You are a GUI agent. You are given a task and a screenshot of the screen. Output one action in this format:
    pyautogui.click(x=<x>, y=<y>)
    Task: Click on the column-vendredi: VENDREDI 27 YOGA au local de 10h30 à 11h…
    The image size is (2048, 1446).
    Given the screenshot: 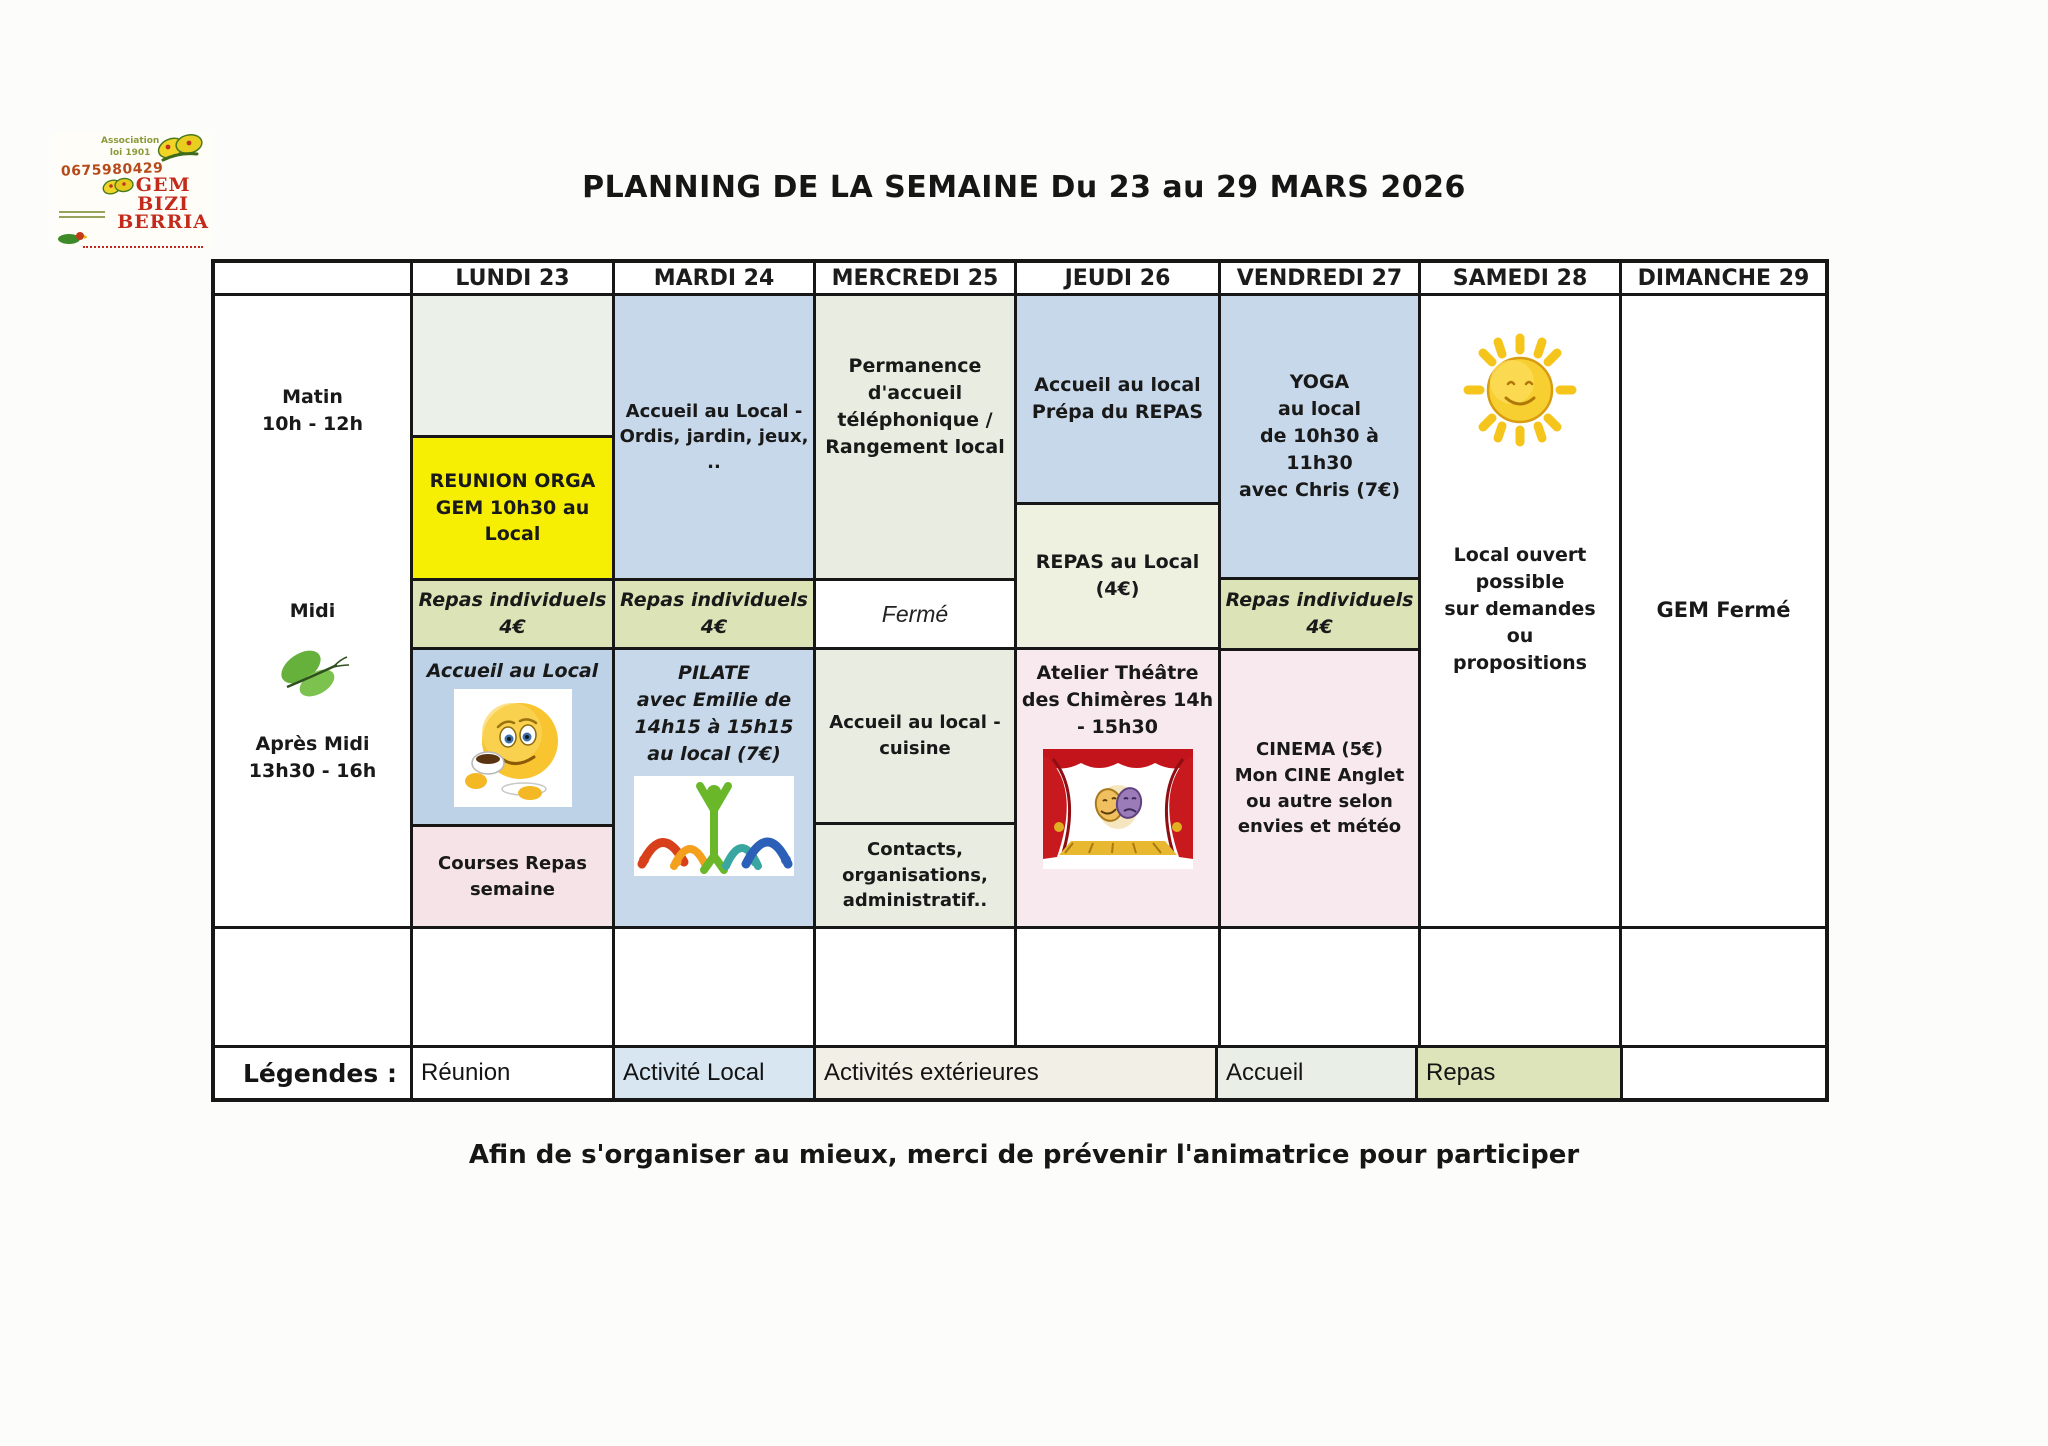 What is the action you would take?
    pyautogui.click(x=1321, y=654)
    